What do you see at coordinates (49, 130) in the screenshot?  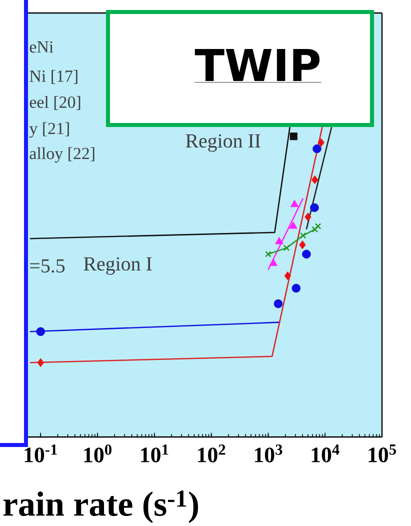 I see `annotation: y [21]` at bounding box center [49, 130].